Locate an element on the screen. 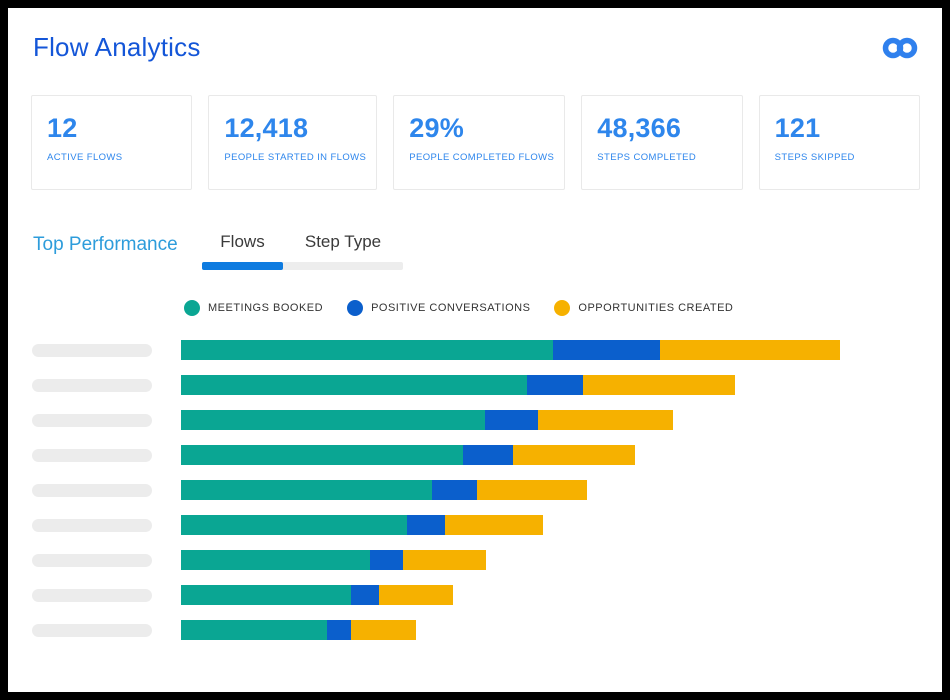 The image size is (950, 700). stat-label: PEOPLE STARTED IN FLOWS is located at coordinates (295, 157).